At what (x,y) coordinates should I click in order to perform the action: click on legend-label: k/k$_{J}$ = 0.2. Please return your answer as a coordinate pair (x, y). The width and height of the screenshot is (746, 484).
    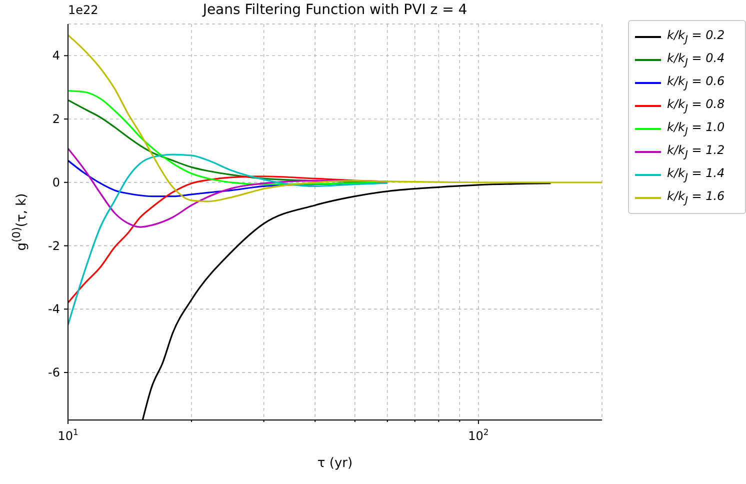
    Looking at the image, I should click on (696, 37).